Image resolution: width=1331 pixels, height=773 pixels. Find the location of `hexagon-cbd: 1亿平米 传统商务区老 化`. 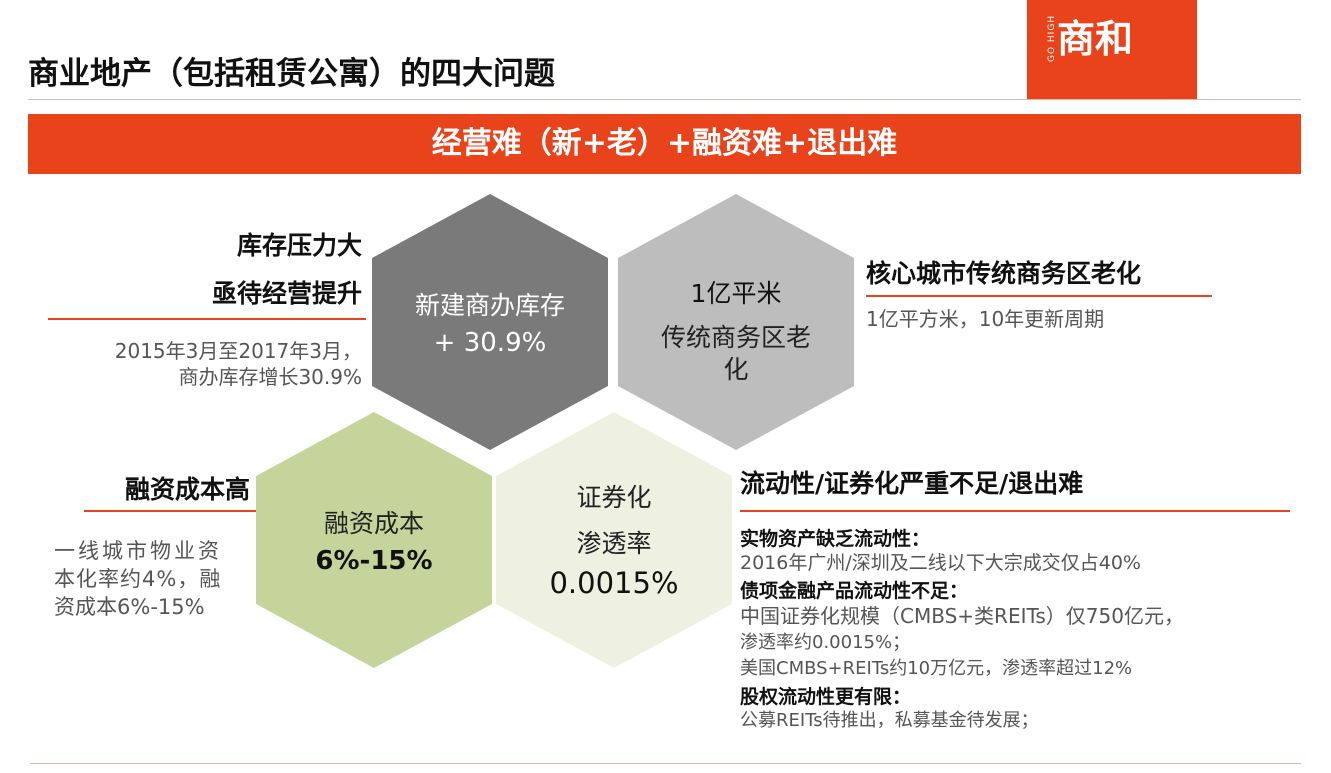

hexagon-cbd: 1亿平米 传统商务区老 化 is located at coordinates (736, 322).